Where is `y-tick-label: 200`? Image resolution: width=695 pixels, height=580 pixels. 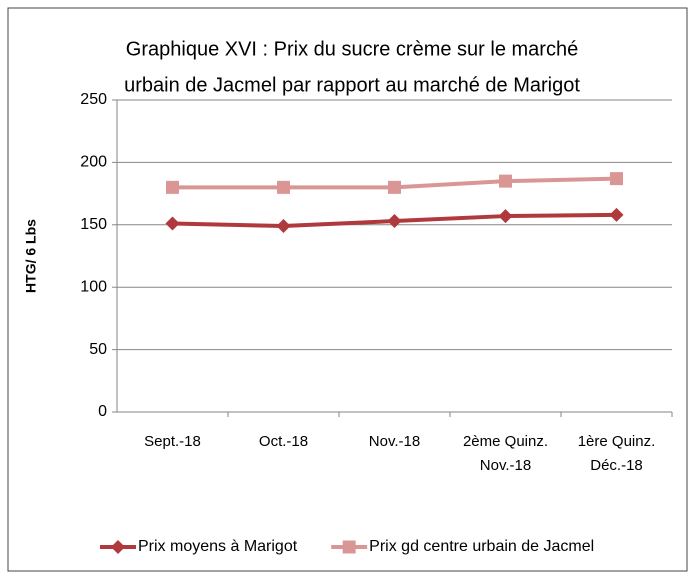
y-tick-label: 200 is located at coordinates (93, 162).